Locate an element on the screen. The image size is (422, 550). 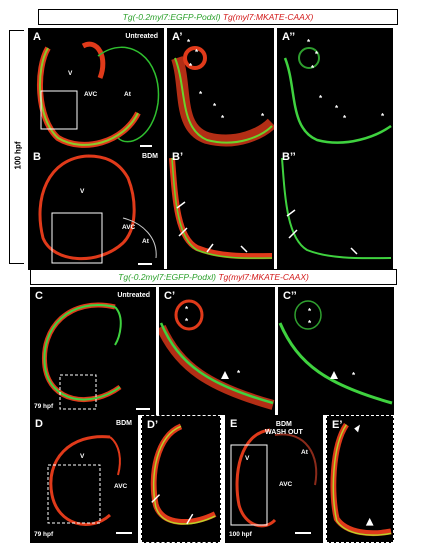
panel-A-v: V is located at coordinates (70, 73).